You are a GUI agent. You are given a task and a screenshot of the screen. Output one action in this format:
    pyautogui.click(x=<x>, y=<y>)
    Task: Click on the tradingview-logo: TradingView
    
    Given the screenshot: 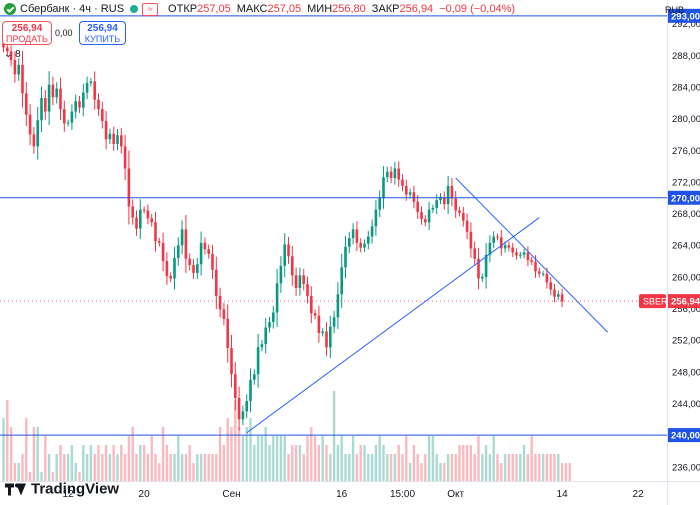 What is the action you would take?
    pyautogui.click(x=62, y=489)
    